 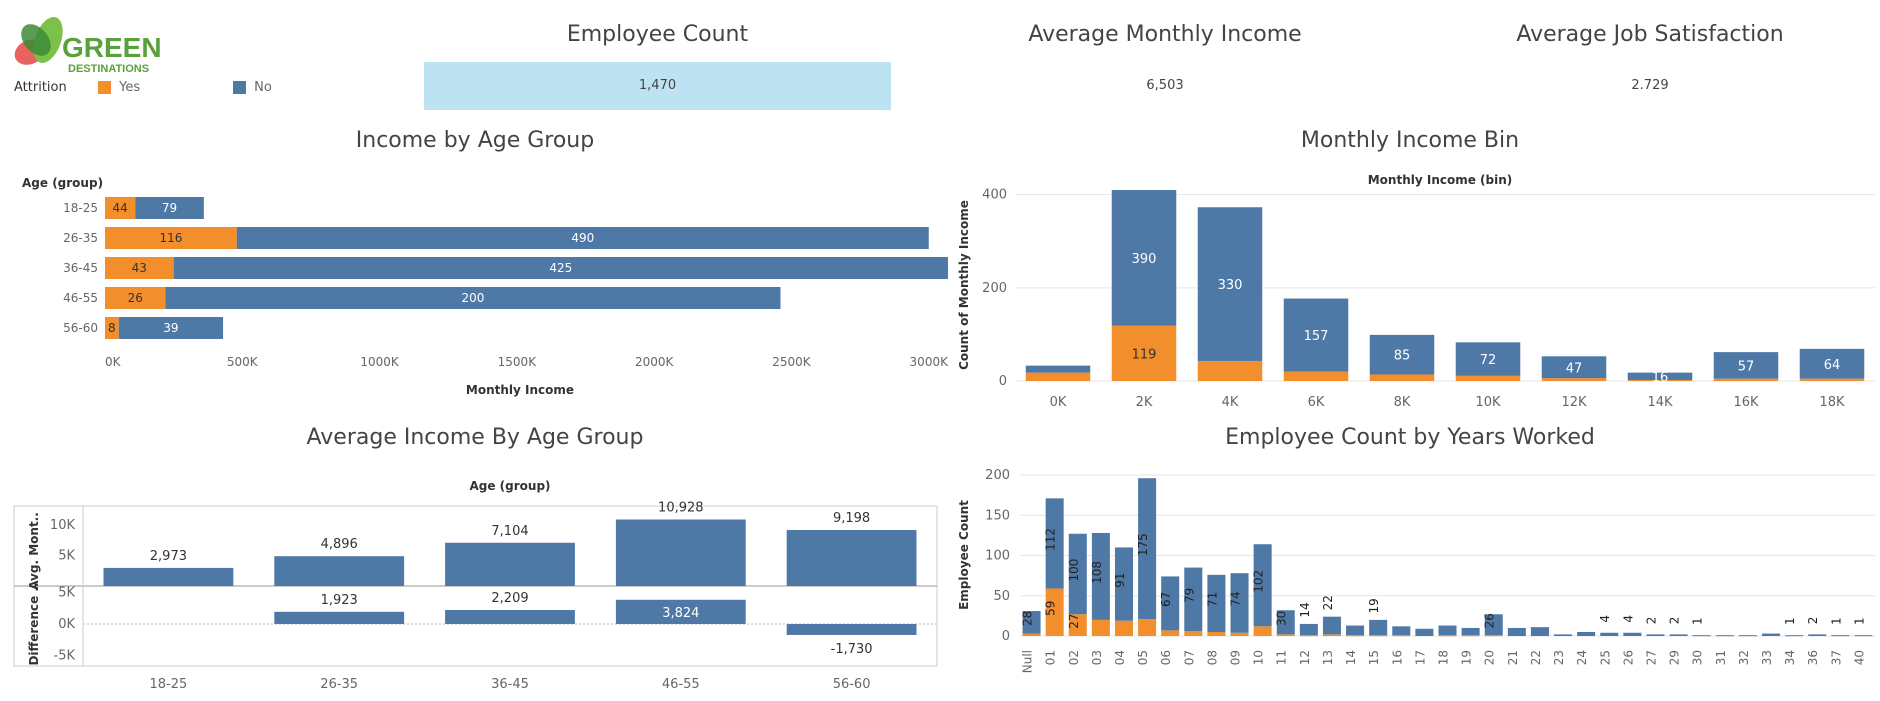 I want to click on bar-label: 22, so click(x=1328, y=602).